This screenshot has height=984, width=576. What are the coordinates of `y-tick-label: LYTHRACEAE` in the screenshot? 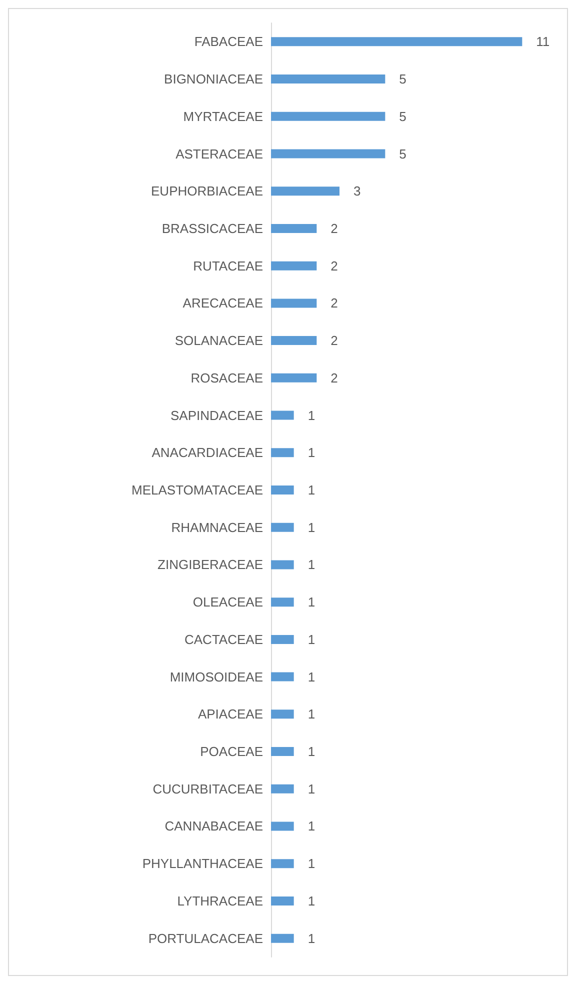 It's located at (220, 900).